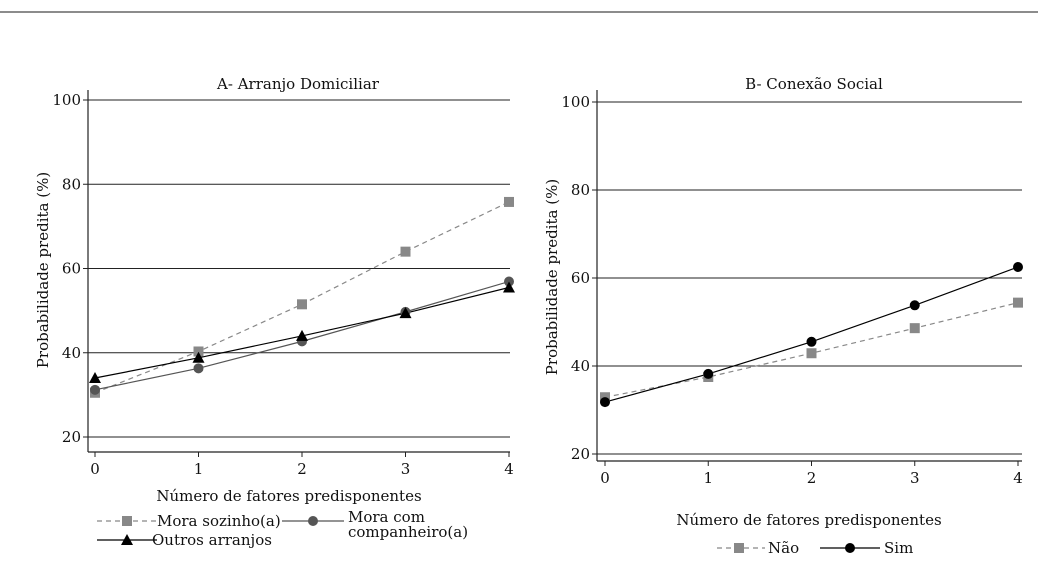  Describe the element at coordinates (405, 313) in the screenshot. I see `data-point-s2-x3` at that location.